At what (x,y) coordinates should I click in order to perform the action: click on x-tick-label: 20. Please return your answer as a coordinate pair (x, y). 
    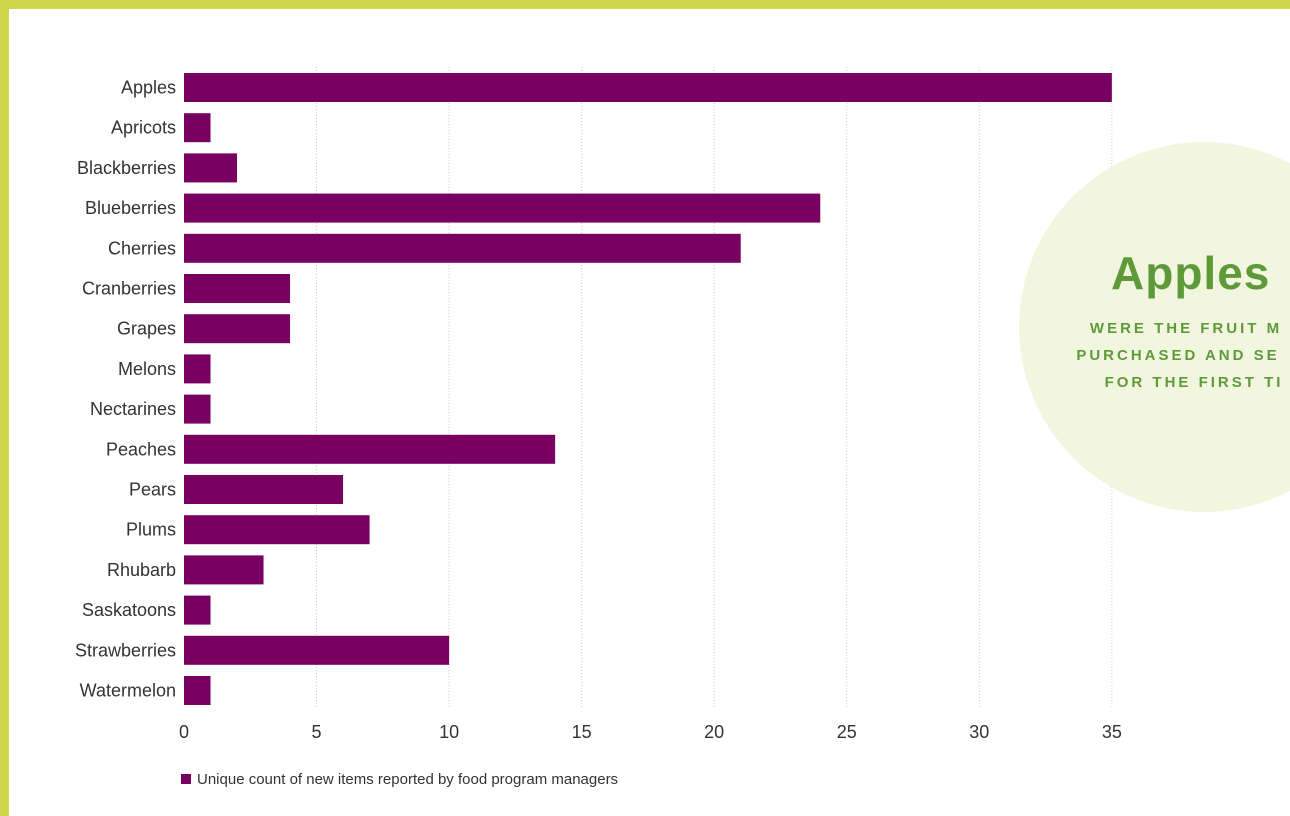
    Looking at the image, I should click on (714, 732).